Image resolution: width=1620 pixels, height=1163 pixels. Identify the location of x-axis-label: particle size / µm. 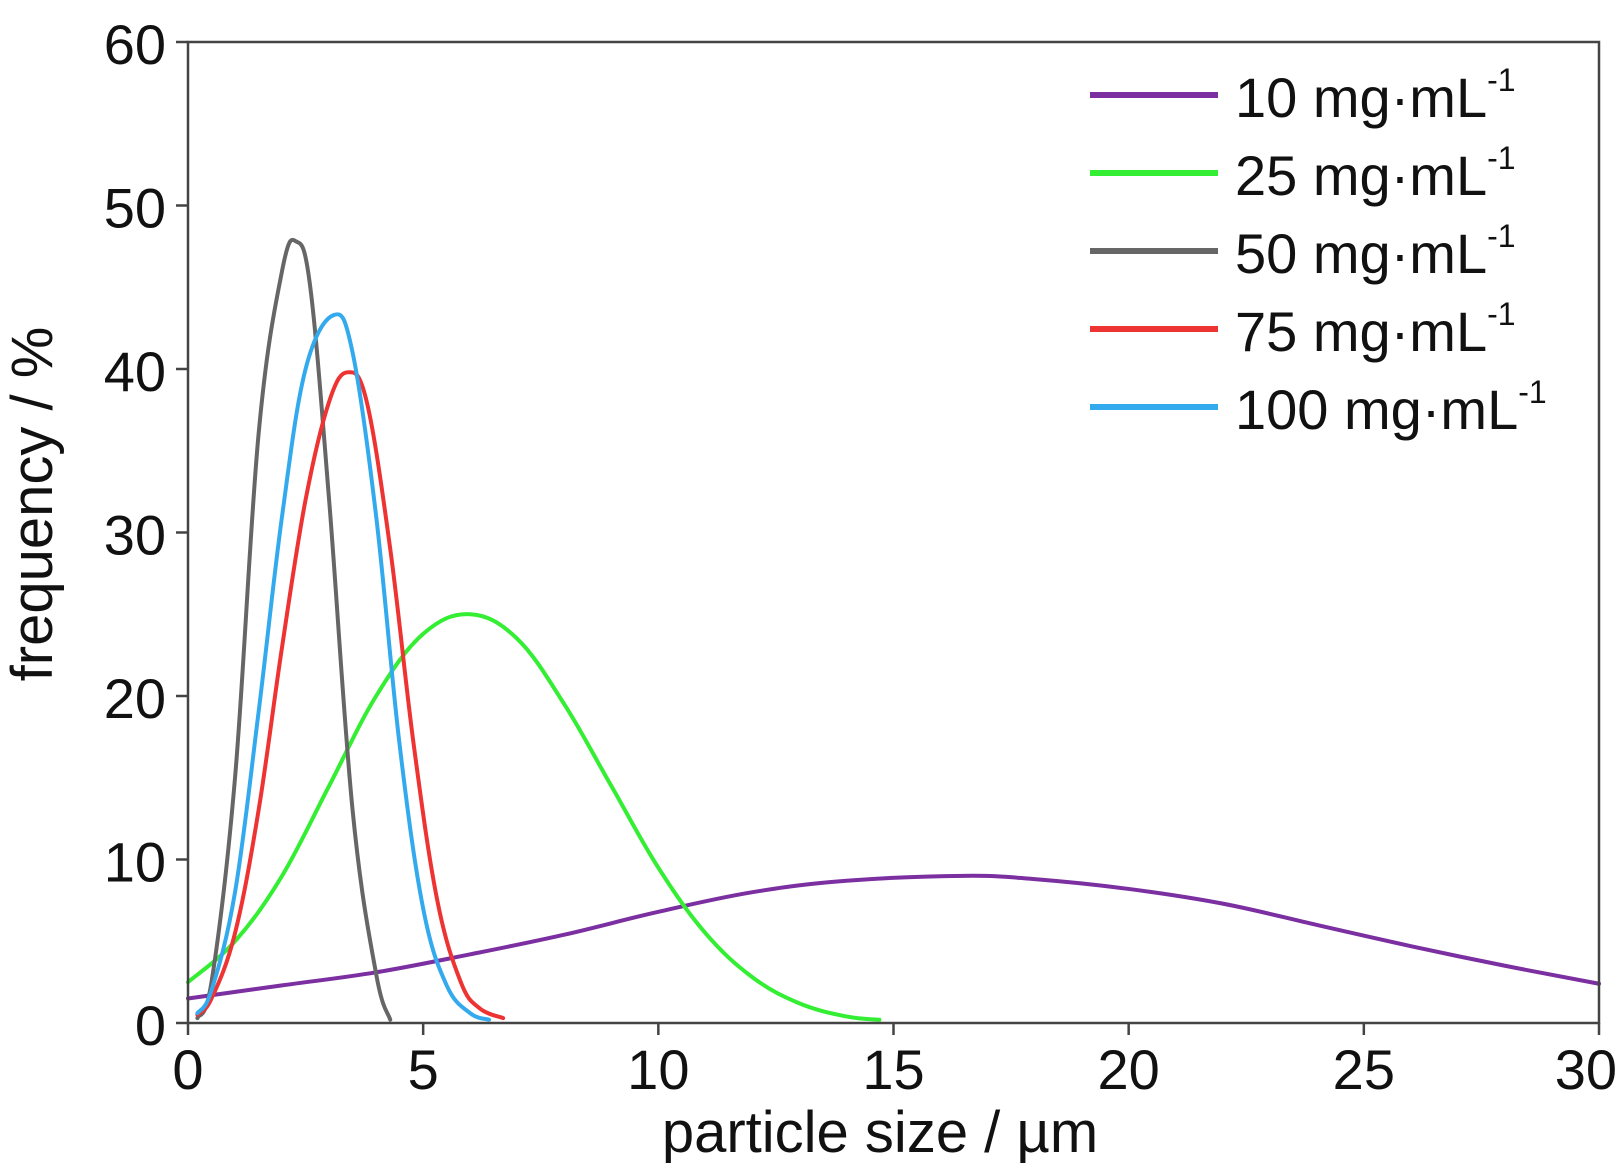
(880, 1131).